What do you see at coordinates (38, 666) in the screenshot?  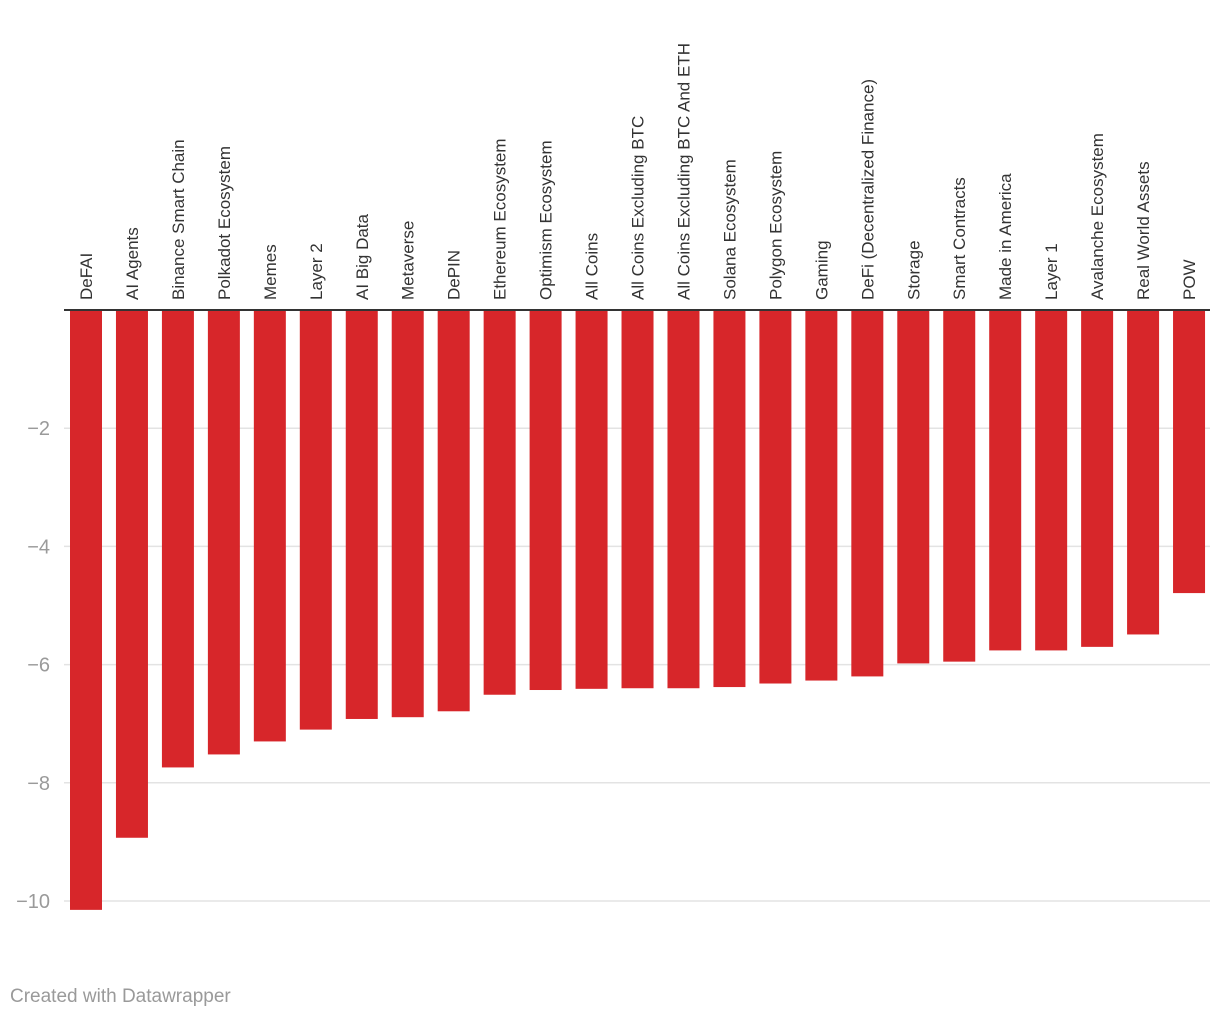 I see `y-tick-label: −6` at bounding box center [38, 666].